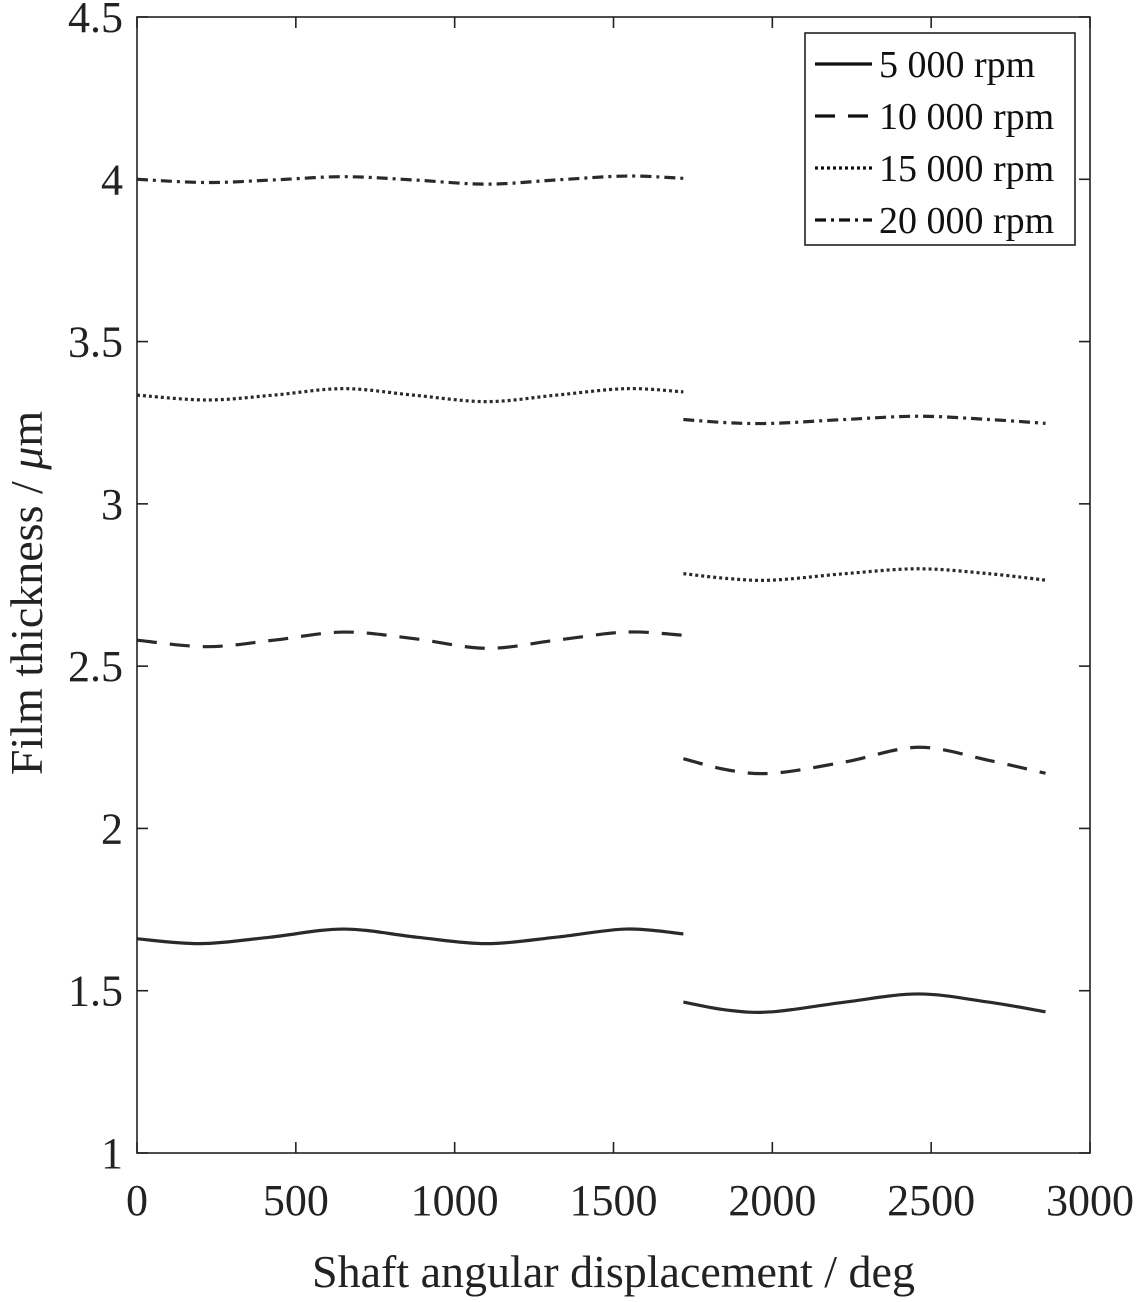  I want to click on x-tick-label-4: 2000, so click(772, 1200).